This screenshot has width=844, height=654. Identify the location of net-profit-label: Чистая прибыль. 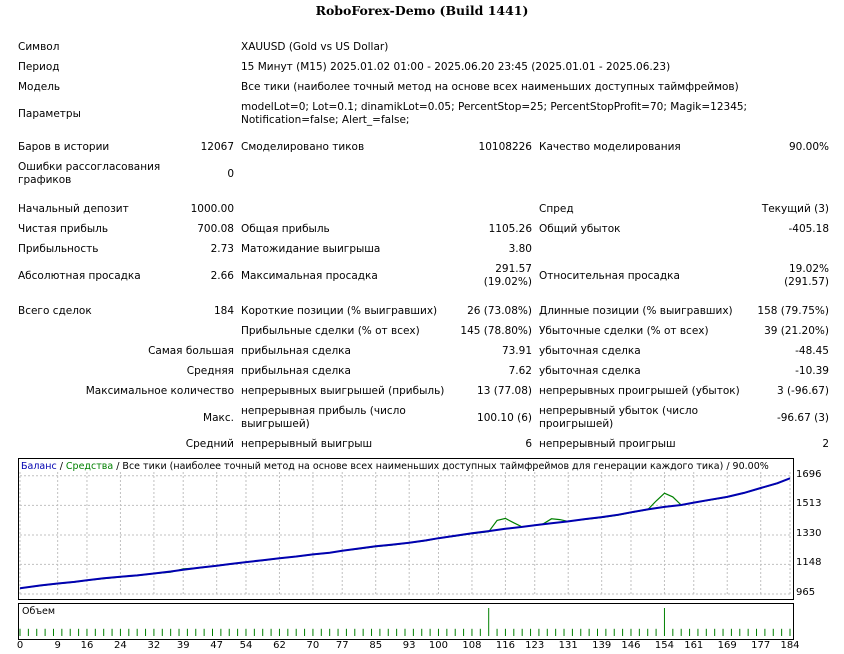
(63, 229).